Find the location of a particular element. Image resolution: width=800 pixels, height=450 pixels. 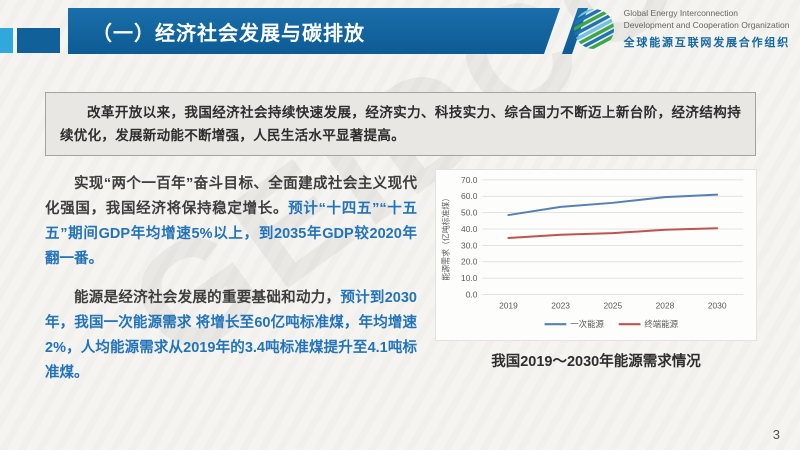

svg-text: 2028 is located at coordinates (665, 305).